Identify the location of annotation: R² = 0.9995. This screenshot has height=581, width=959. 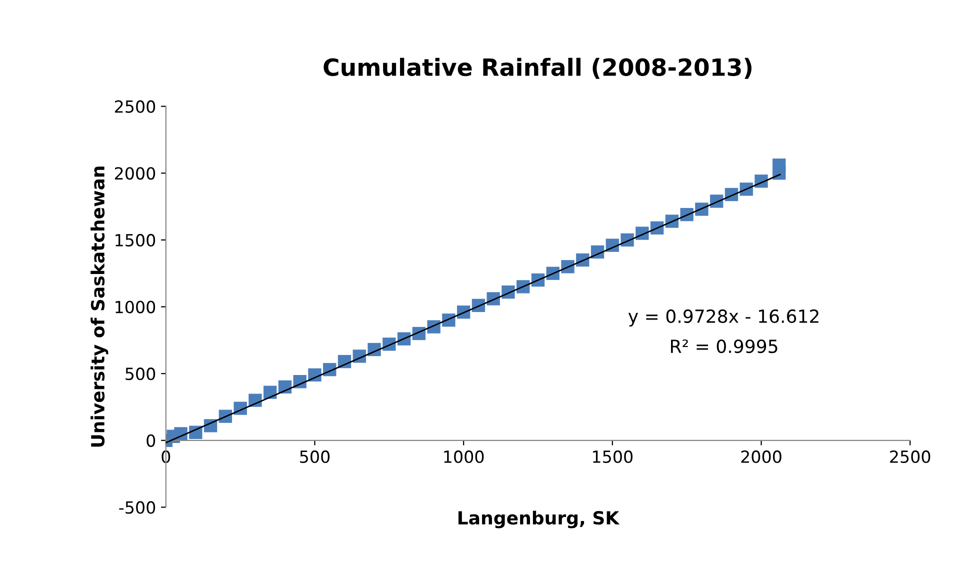
(724, 346).